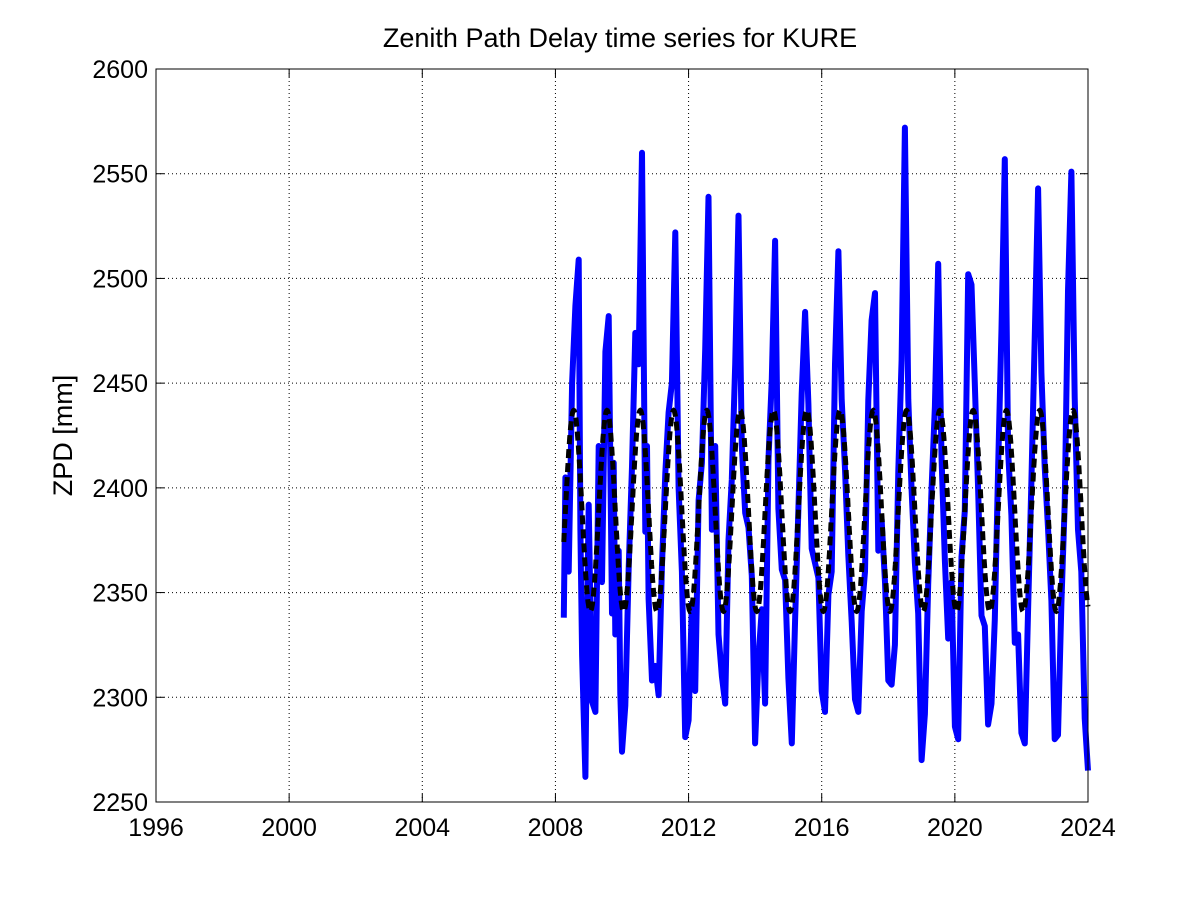 The height and width of the screenshot is (901, 1201). What do you see at coordinates (422, 828) in the screenshot?
I see `x-tick-label: 2004` at bounding box center [422, 828].